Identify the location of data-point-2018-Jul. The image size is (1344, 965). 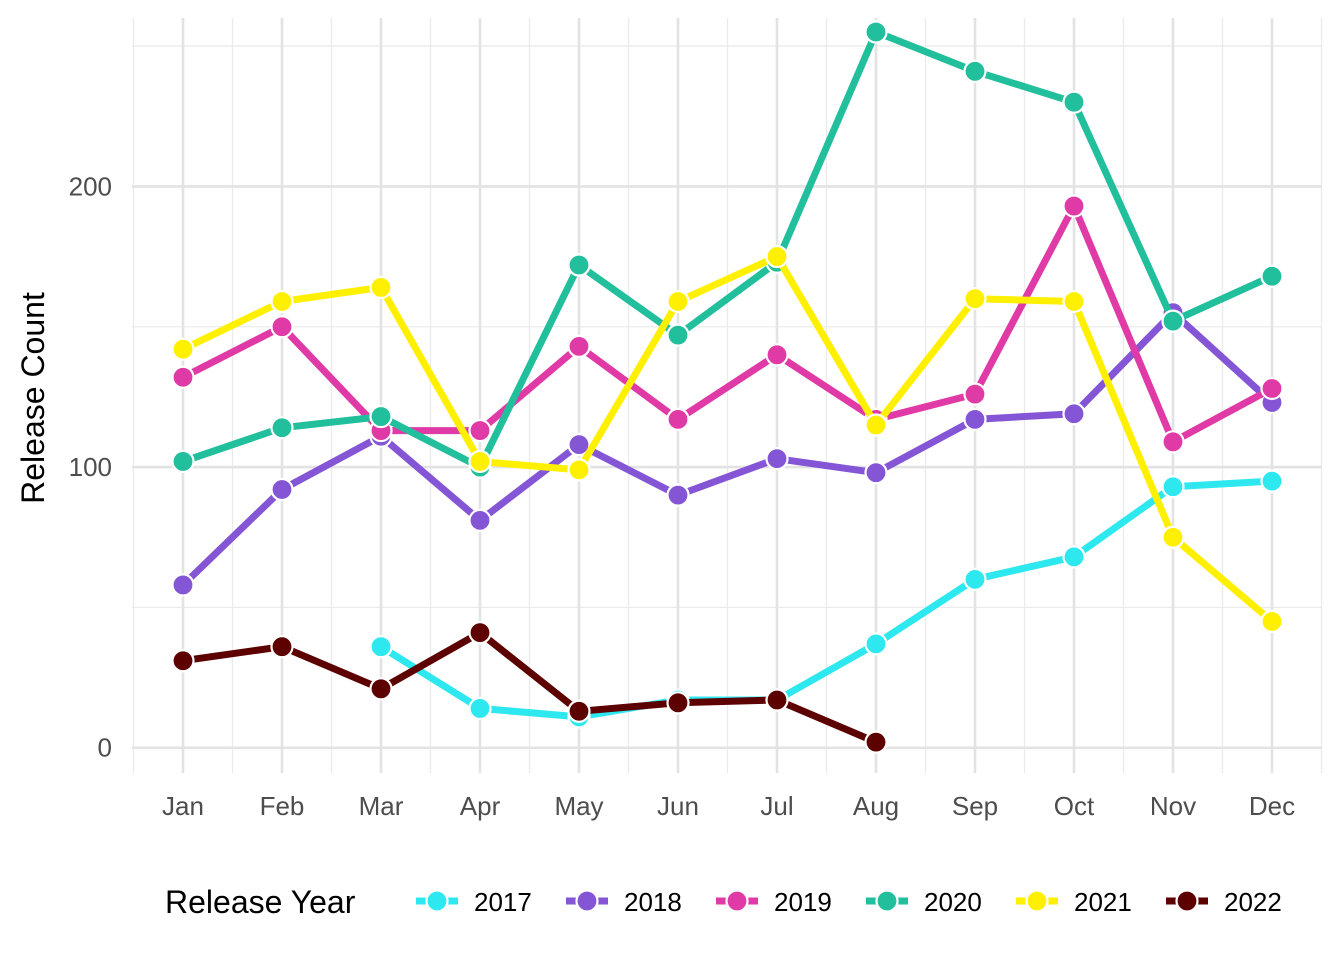
(777, 459).